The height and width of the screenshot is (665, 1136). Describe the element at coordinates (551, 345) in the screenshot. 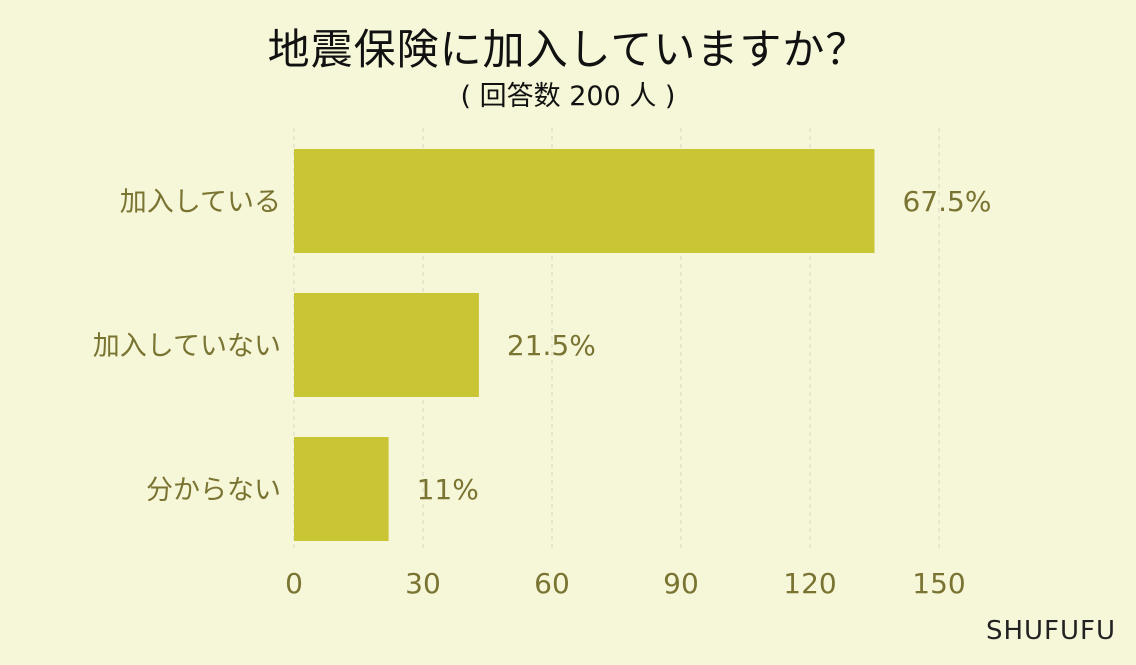

I see `data-label: 21.5%` at that location.